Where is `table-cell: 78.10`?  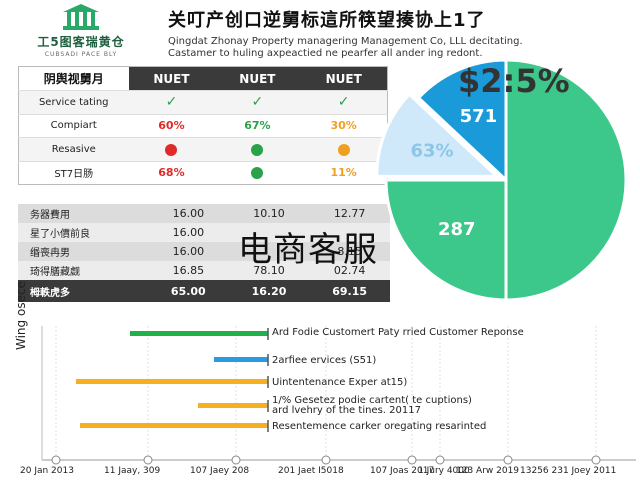 table-cell: 78.10 is located at coordinates (269, 270).